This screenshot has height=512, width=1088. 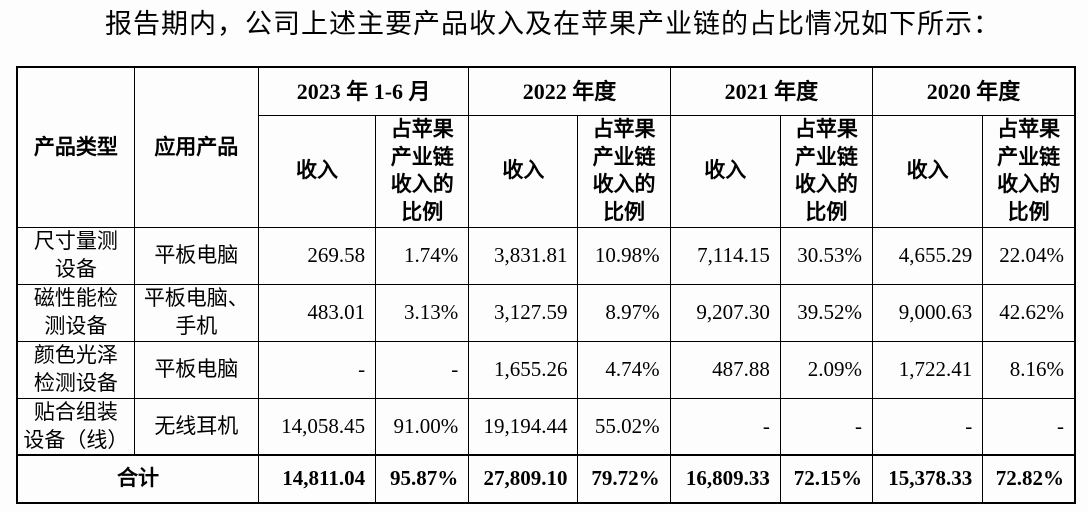 What do you see at coordinates (624, 312) in the screenshot?
I see `ratio-cell: 8.97%` at bounding box center [624, 312].